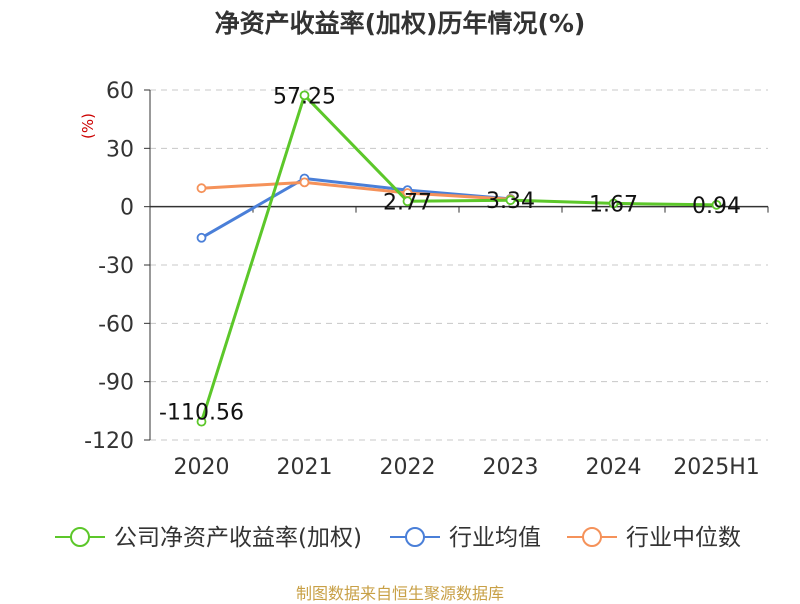 This screenshot has width=800, height=604. I want to click on legend-label: 行业均值, so click(495, 538).